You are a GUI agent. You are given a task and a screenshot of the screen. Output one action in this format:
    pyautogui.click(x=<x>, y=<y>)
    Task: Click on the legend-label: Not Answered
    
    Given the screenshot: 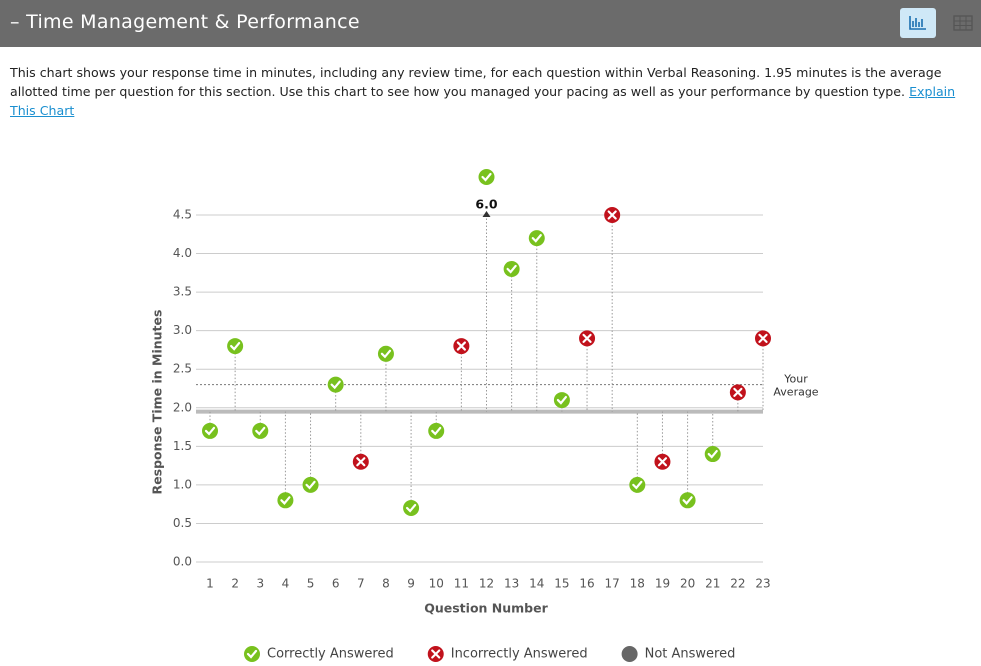 What is the action you would take?
    pyautogui.click(x=690, y=654)
    